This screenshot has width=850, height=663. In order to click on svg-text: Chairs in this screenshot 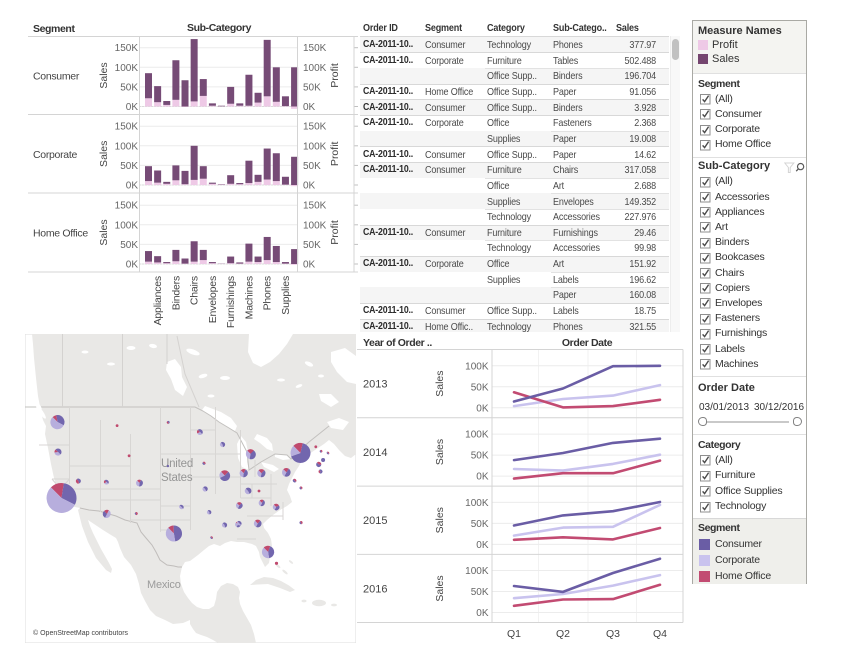, I will do `click(195, 290)`.